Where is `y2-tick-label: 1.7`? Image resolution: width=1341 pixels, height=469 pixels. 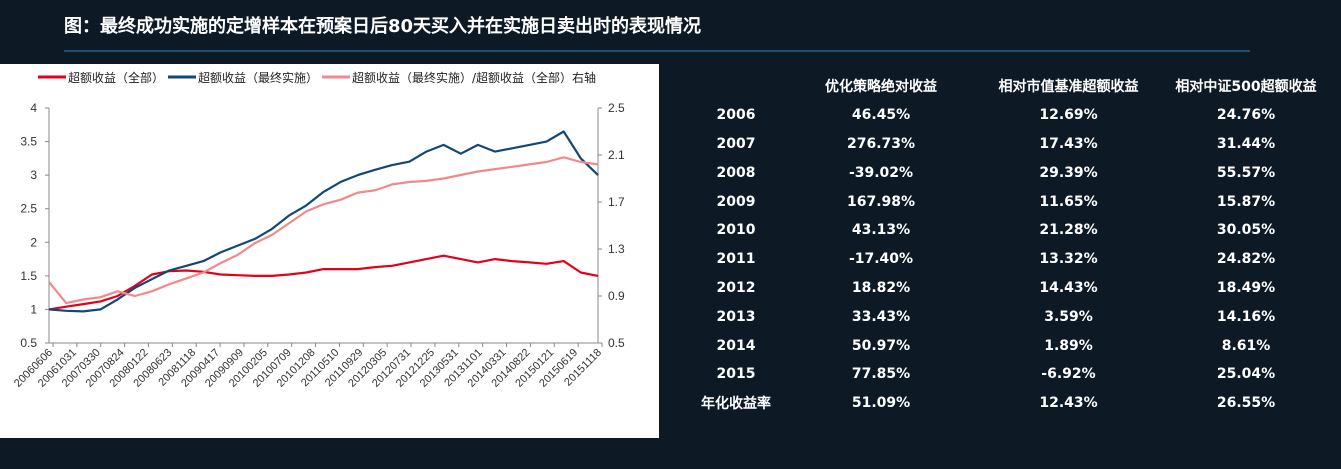
y2-tick-label: 1.7 is located at coordinates (616, 202).